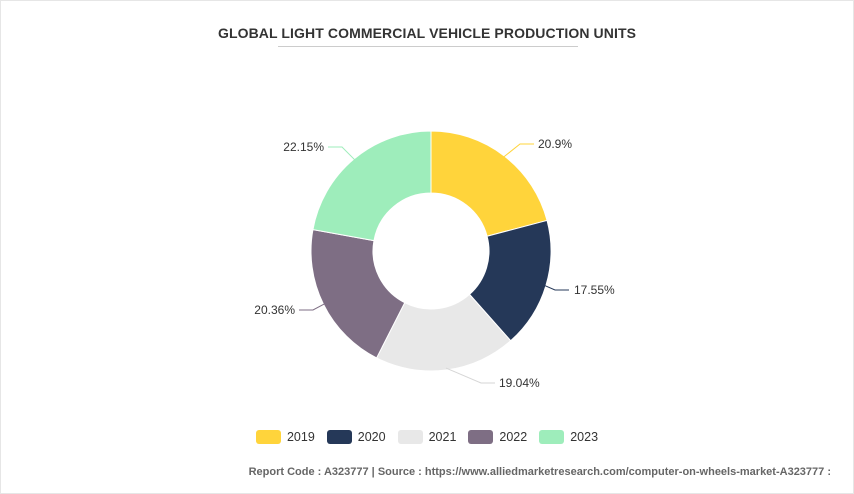 This screenshot has height=494, width=854. Describe the element at coordinates (372, 186) in the screenshot. I see `donut-slice-2023` at that location.